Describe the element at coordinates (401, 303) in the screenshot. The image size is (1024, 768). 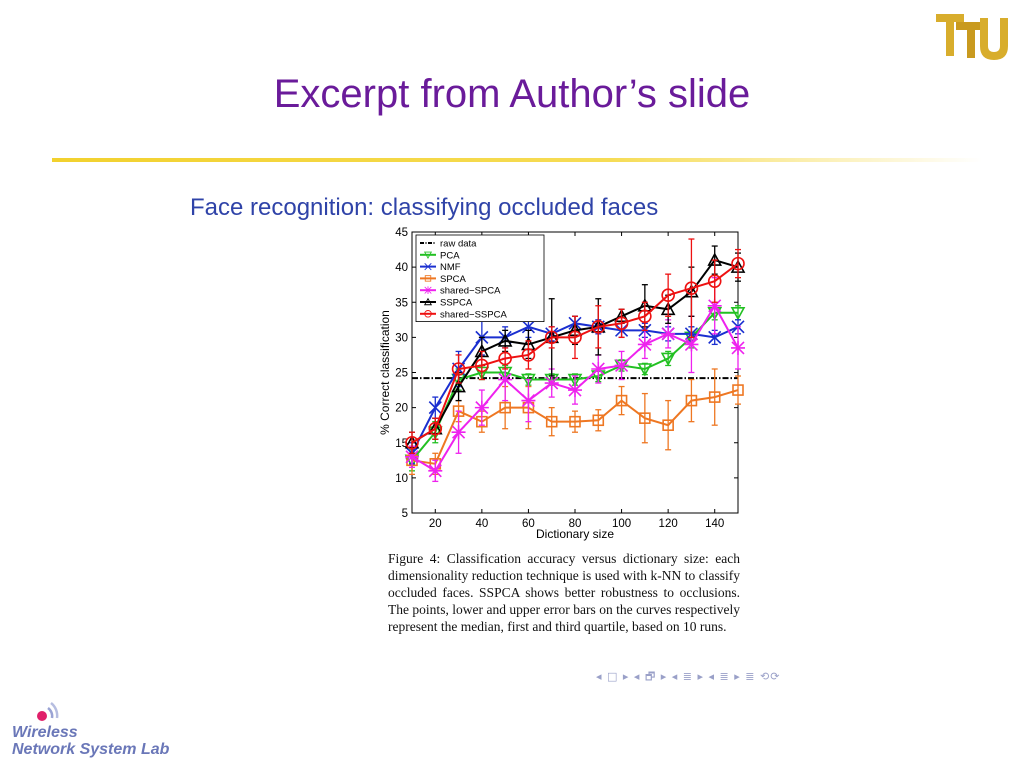
I see `y-tick-label: 35` at that location.